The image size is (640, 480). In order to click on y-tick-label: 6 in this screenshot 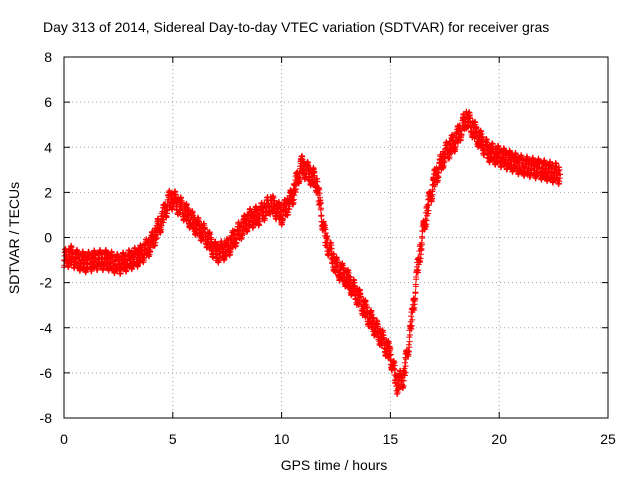, I will do `click(48, 102)`.